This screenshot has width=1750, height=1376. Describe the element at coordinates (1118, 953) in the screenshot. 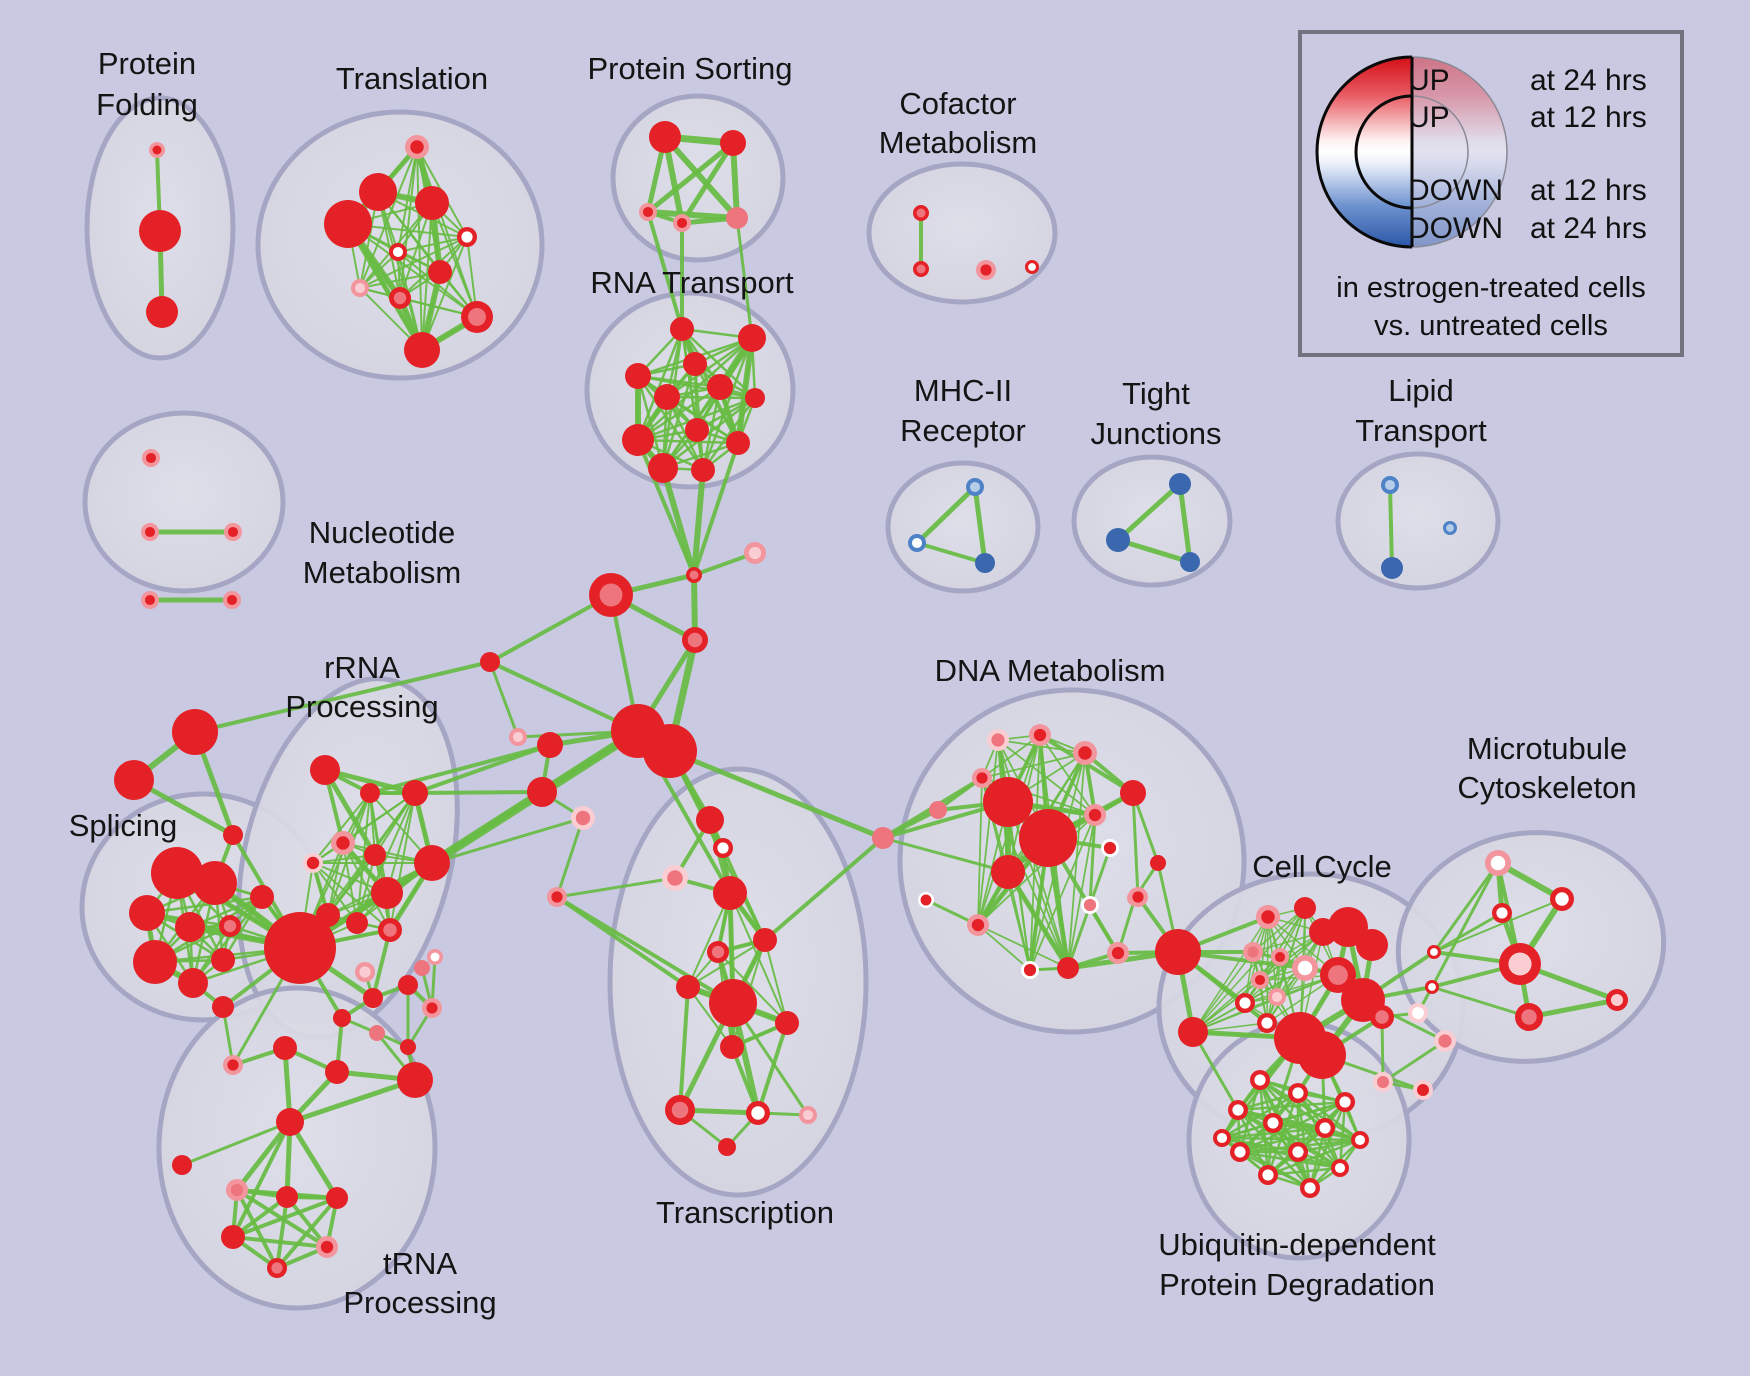

I see `node-dn19` at that location.